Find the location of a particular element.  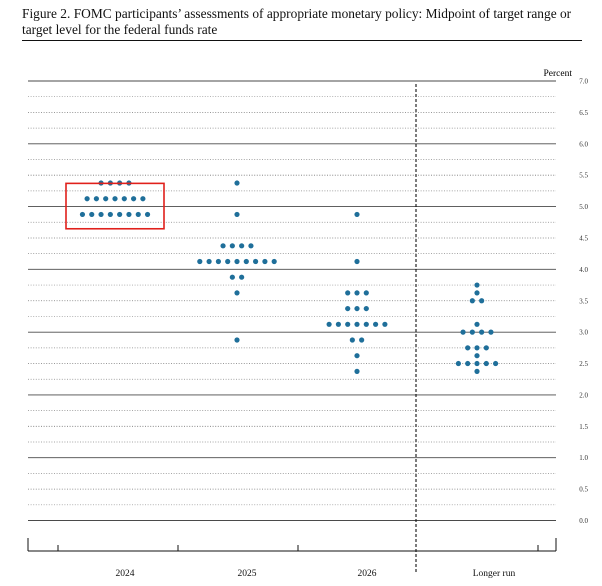

y-tick-label: 7.0 is located at coordinates (583, 82).